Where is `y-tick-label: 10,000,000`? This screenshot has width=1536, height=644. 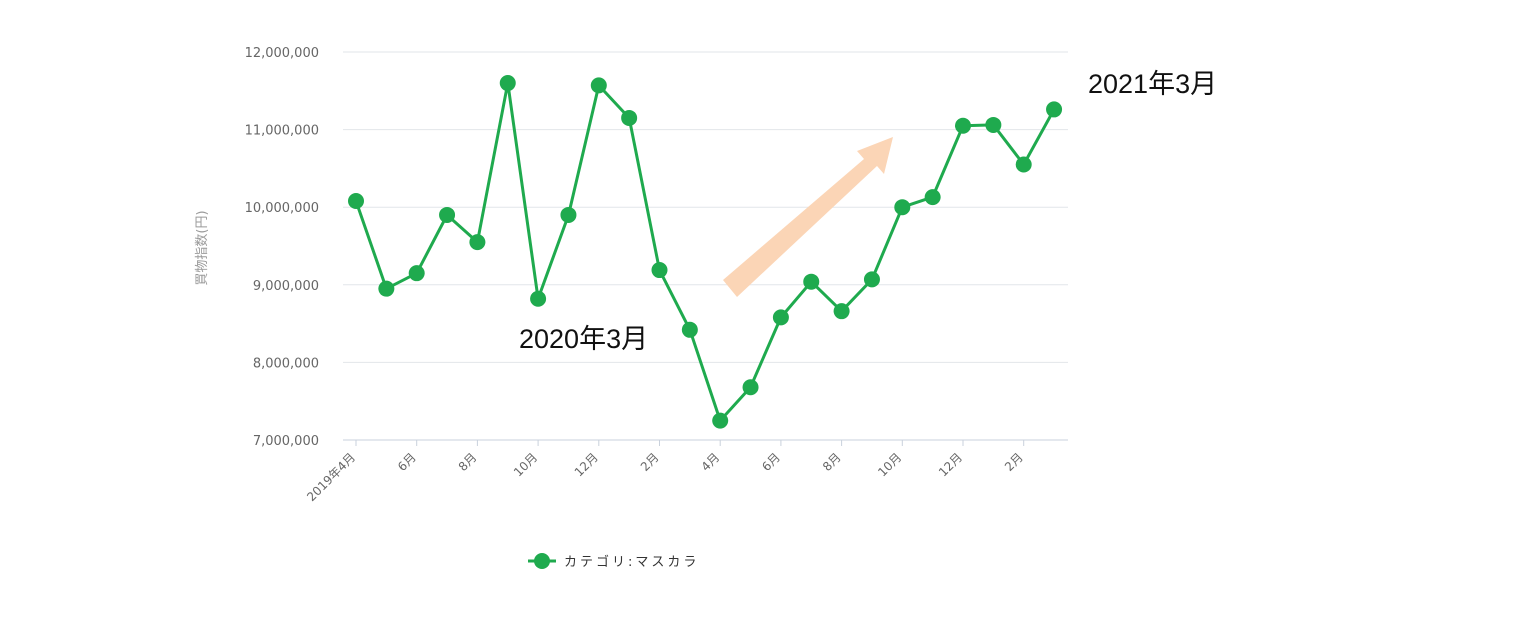 y-tick-label: 10,000,000 is located at coordinates (282, 208).